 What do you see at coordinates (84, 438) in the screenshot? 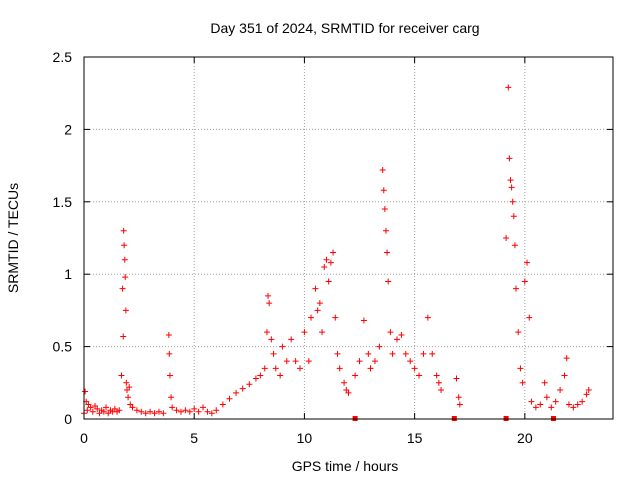
I see `x-tick-label: 0` at bounding box center [84, 438].